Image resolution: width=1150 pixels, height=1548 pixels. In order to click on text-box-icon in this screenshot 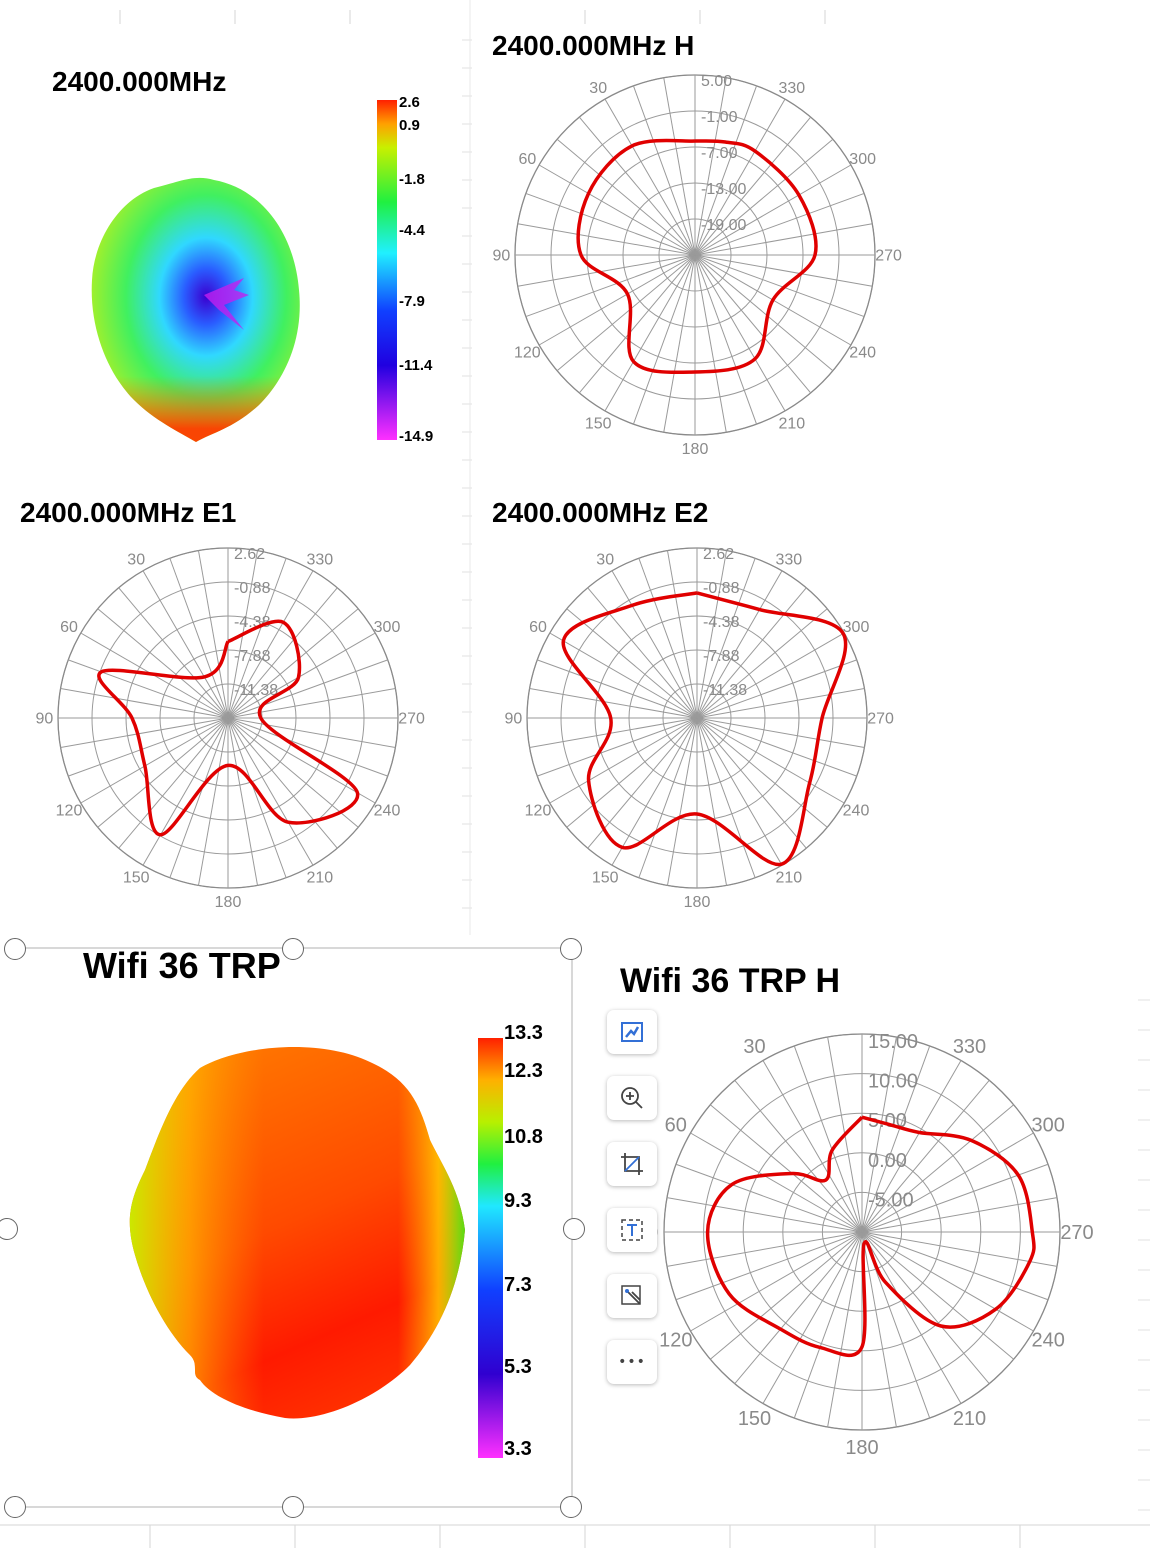, I will do `click(632, 1230)`.